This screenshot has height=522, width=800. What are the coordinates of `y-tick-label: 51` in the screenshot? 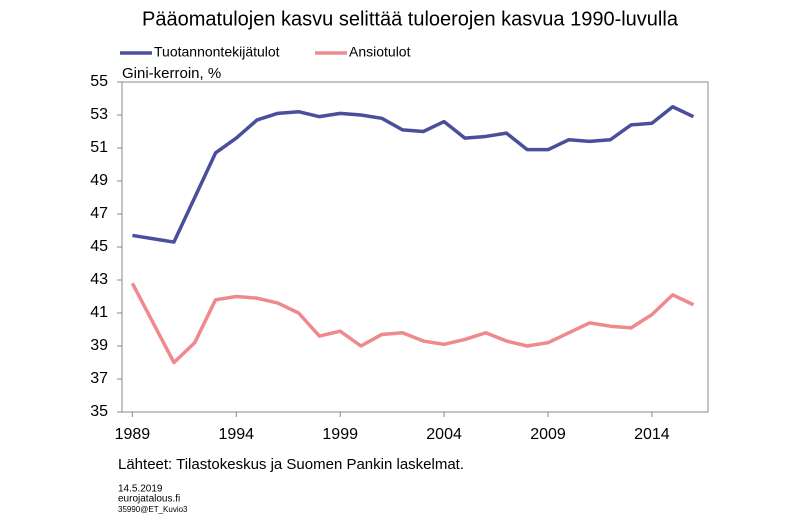 It's located at (99, 147).